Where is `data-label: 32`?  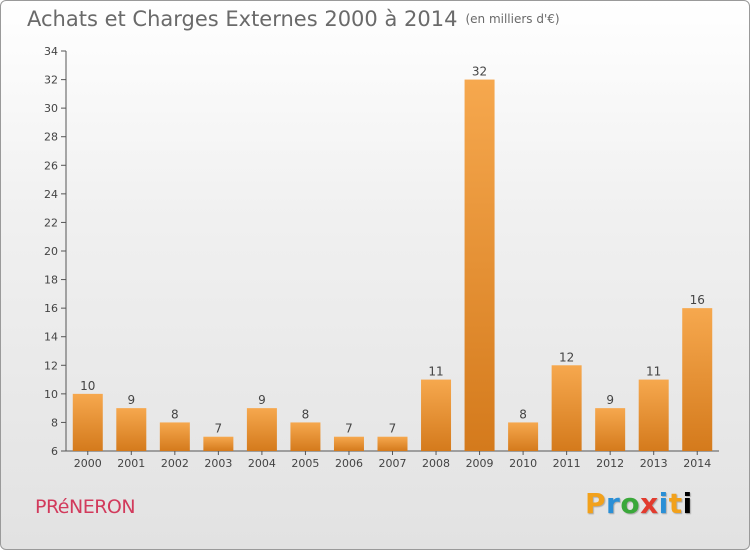 data-label: 32 is located at coordinates (479, 72).